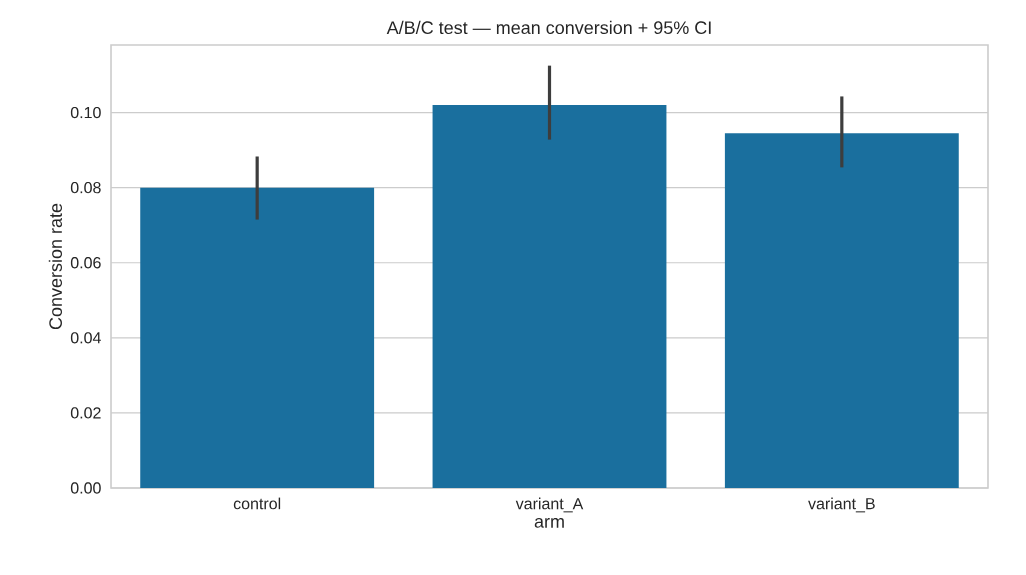 The image size is (1026, 575). What do you see at coordinates (55, 266) in the screenshot?
I see `y-axis-title: Conversion rate` at bounding box center [55, 266].